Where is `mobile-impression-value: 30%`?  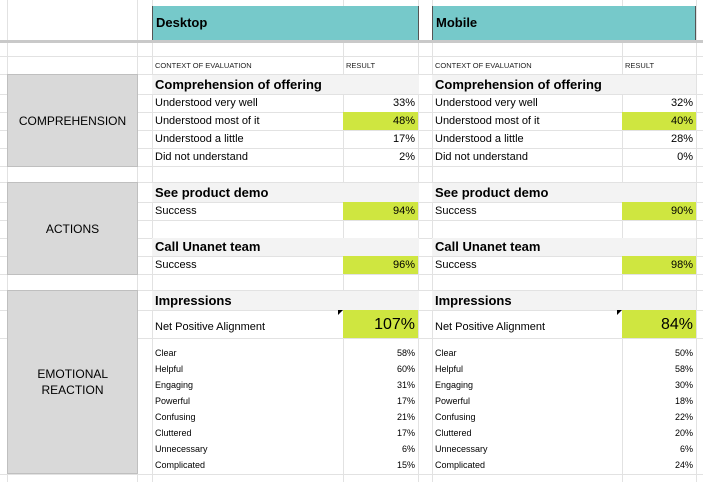 mobile-impression-value: 30% is located at coordinates (683, 385).